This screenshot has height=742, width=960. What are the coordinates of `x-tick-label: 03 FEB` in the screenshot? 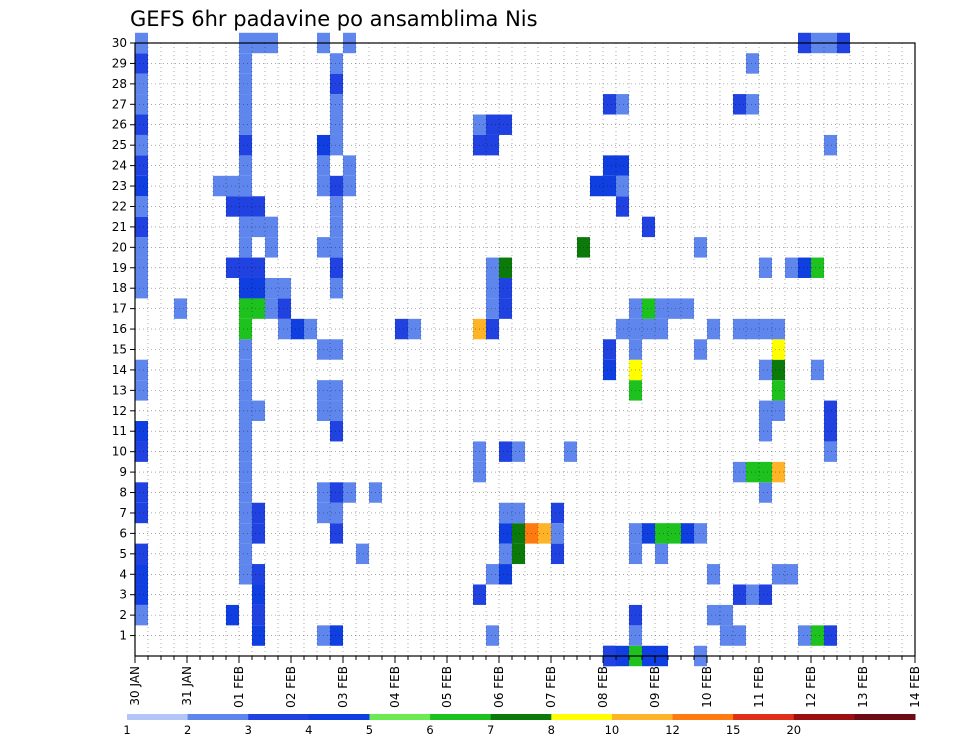 It's located at (343, 687).